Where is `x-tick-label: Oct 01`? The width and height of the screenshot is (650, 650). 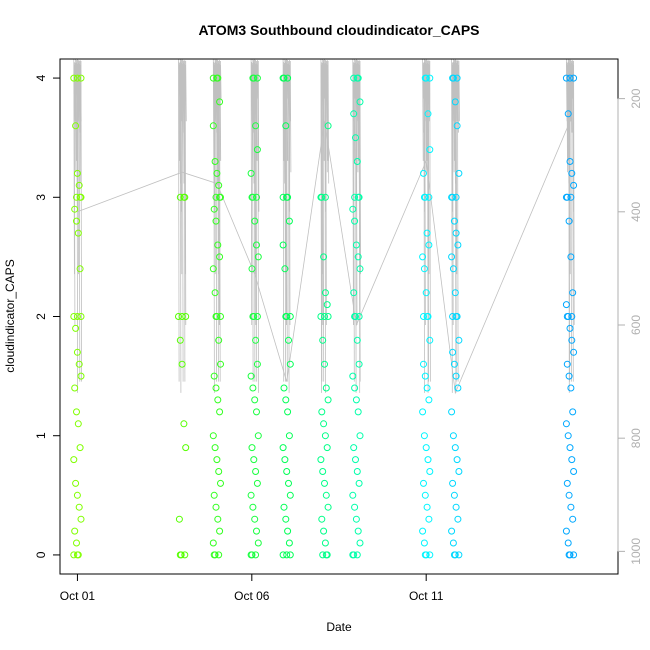 x-tick-label: Oct 01 is located at coordinates (78, 596).